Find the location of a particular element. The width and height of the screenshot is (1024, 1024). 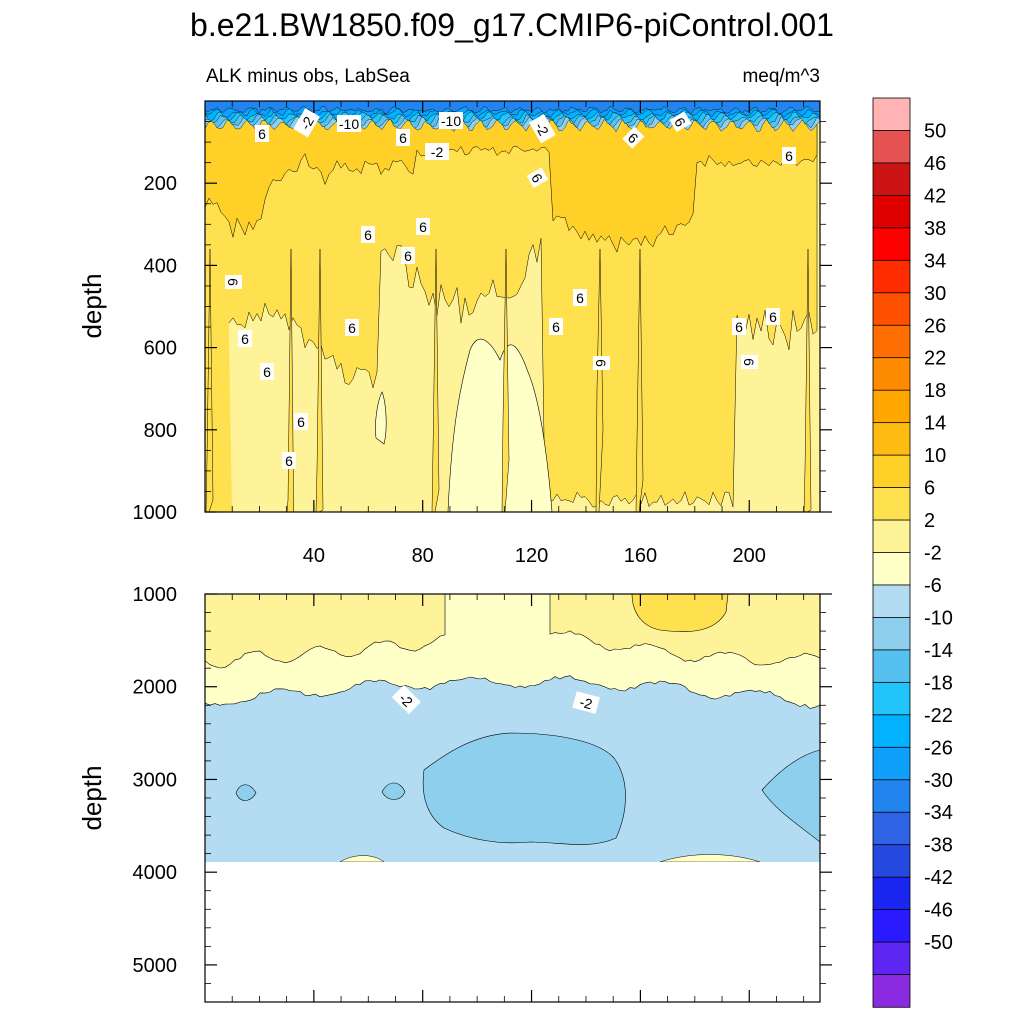

field-surface-negative is located at coordinates (512, 108).